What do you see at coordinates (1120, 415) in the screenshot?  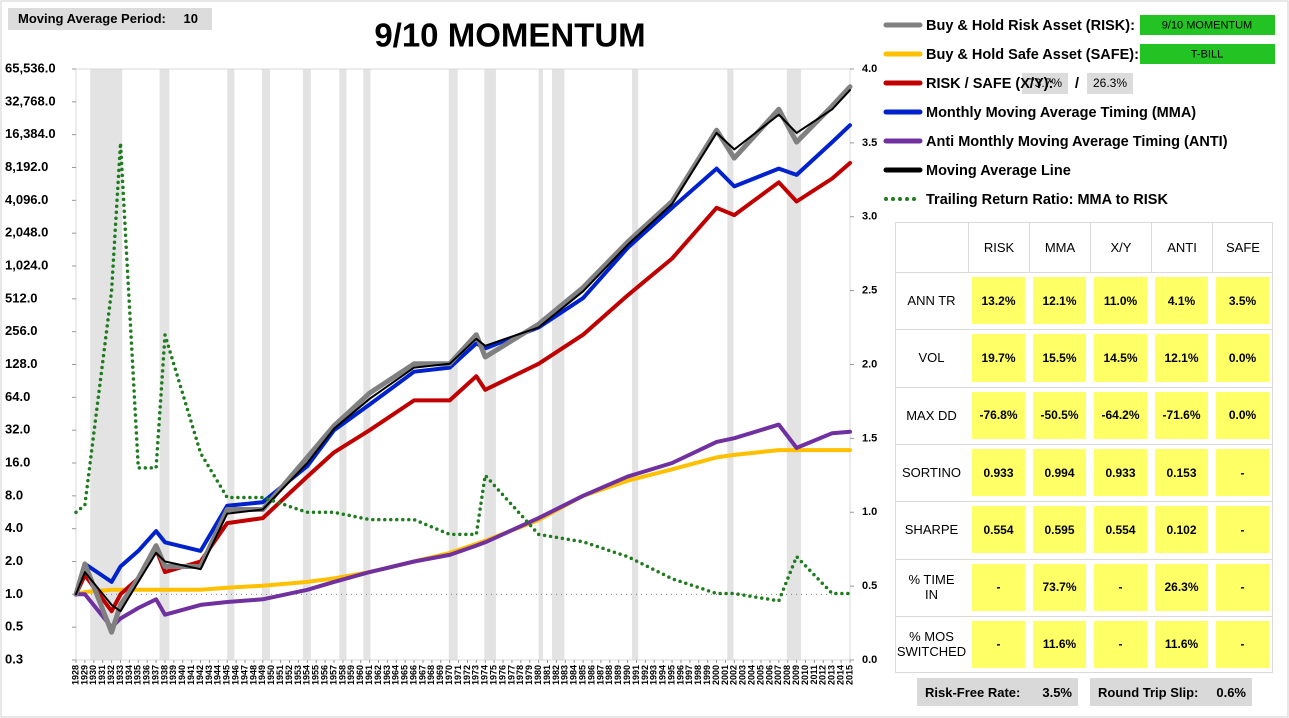 I see `stat-cell: -64.2%` at bounding box center [1120, 415].